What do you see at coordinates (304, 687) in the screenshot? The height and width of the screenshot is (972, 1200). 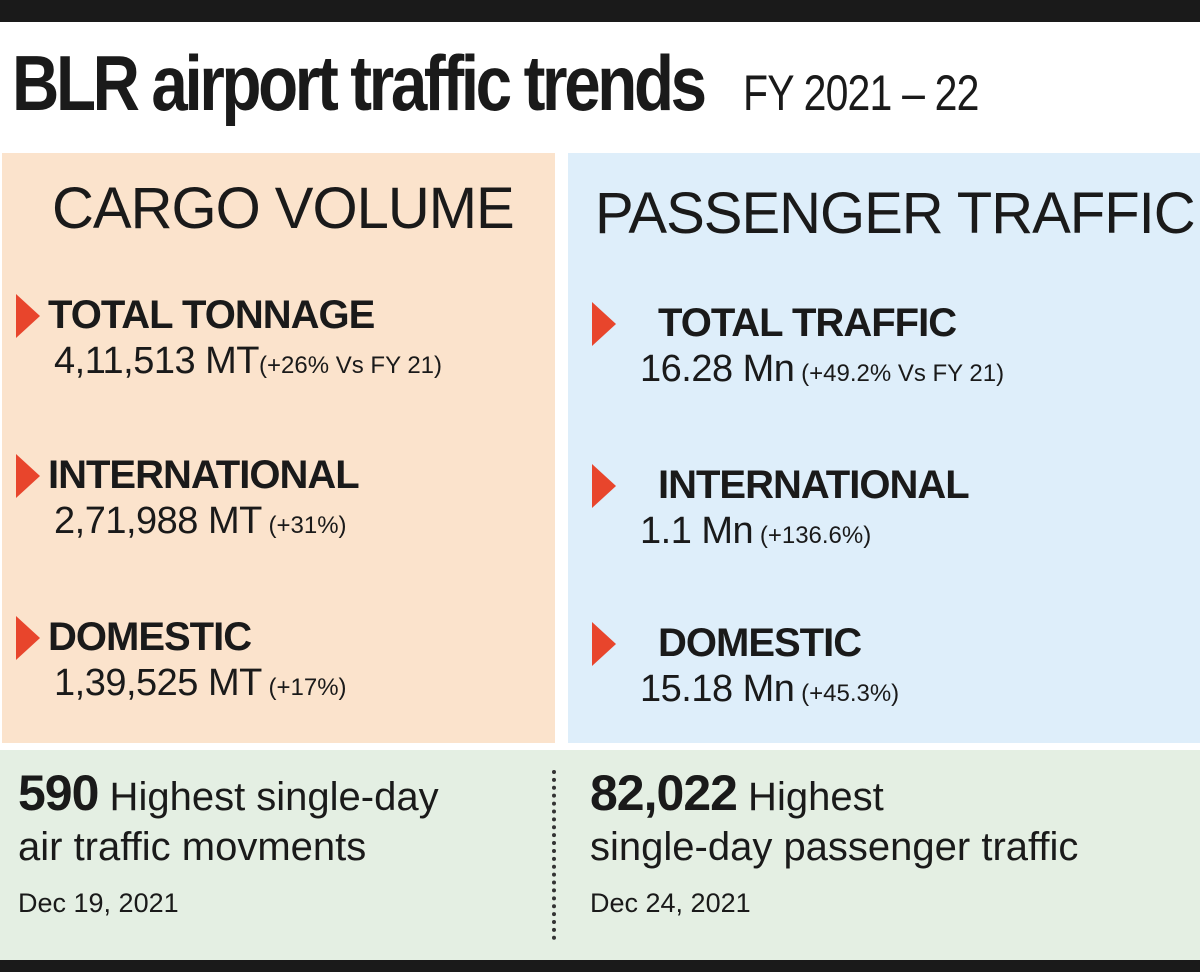 I see `stat-change: (+17%)` at bounding box center [304, 687].